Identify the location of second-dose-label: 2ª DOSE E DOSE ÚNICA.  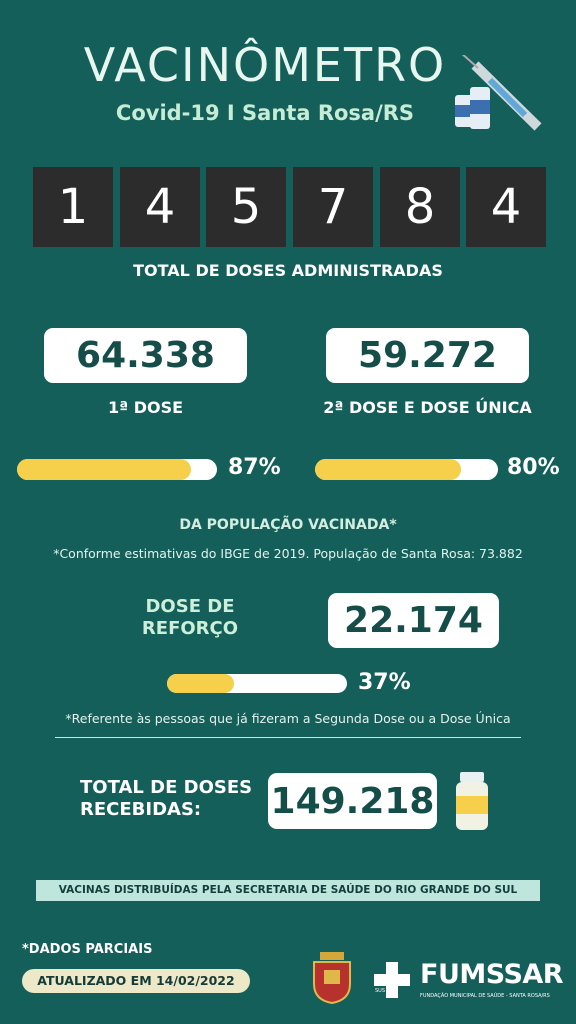
(427, 407).